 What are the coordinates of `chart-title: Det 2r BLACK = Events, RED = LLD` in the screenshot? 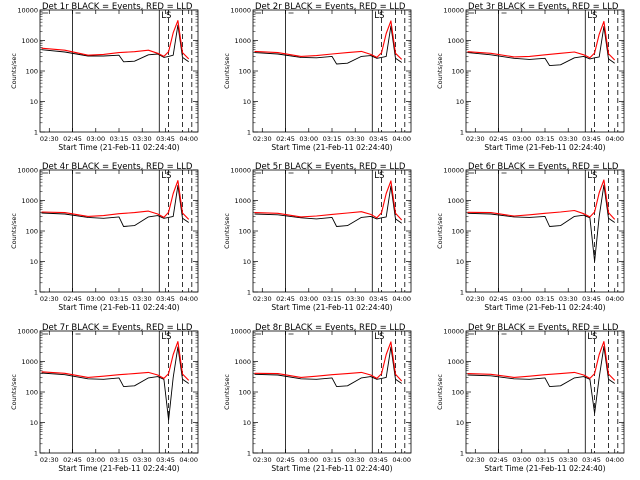 It's located at (330, 7).